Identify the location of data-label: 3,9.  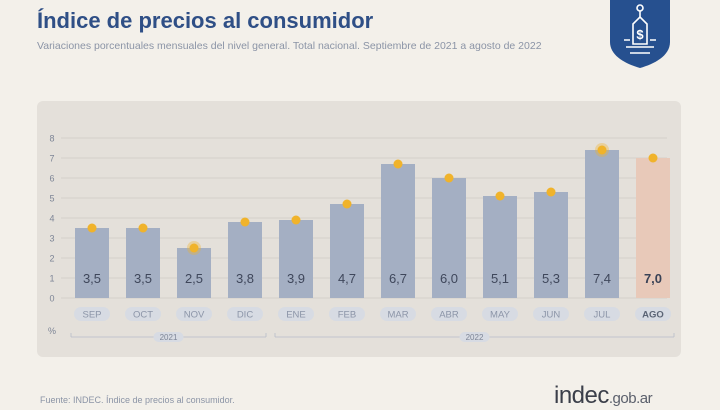
(296, 278).